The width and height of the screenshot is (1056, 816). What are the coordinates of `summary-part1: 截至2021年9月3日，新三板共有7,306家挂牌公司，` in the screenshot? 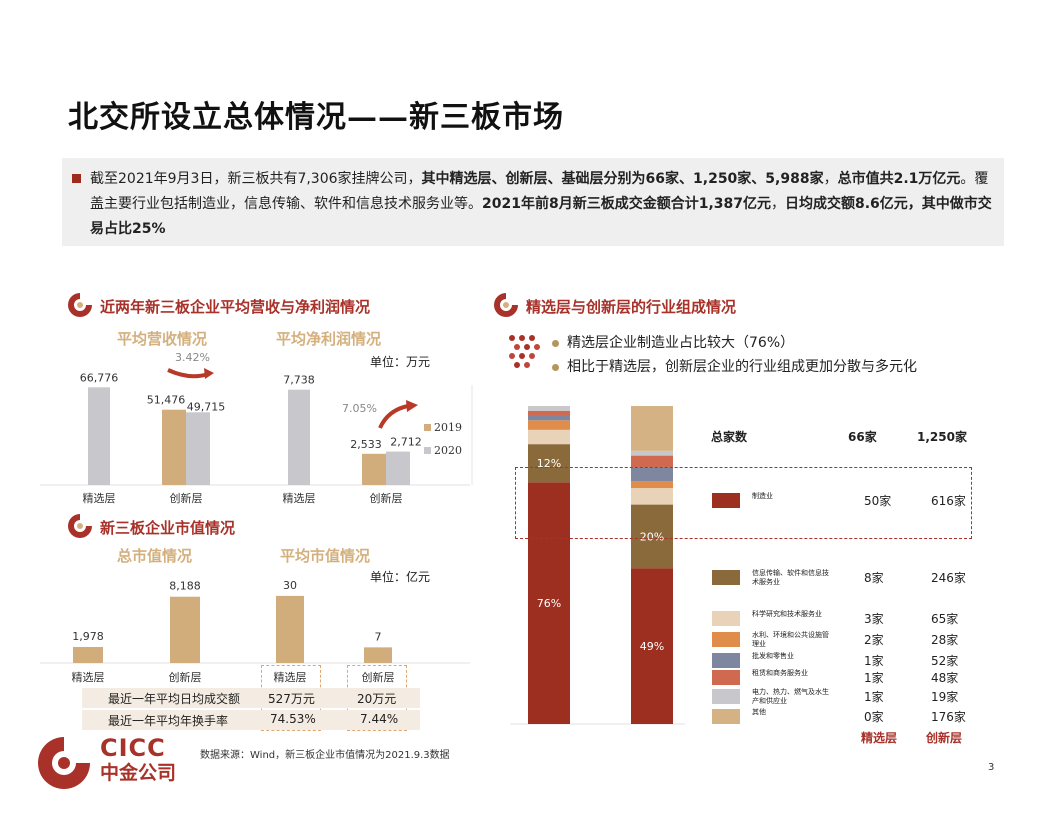 It's located at (256, 179).